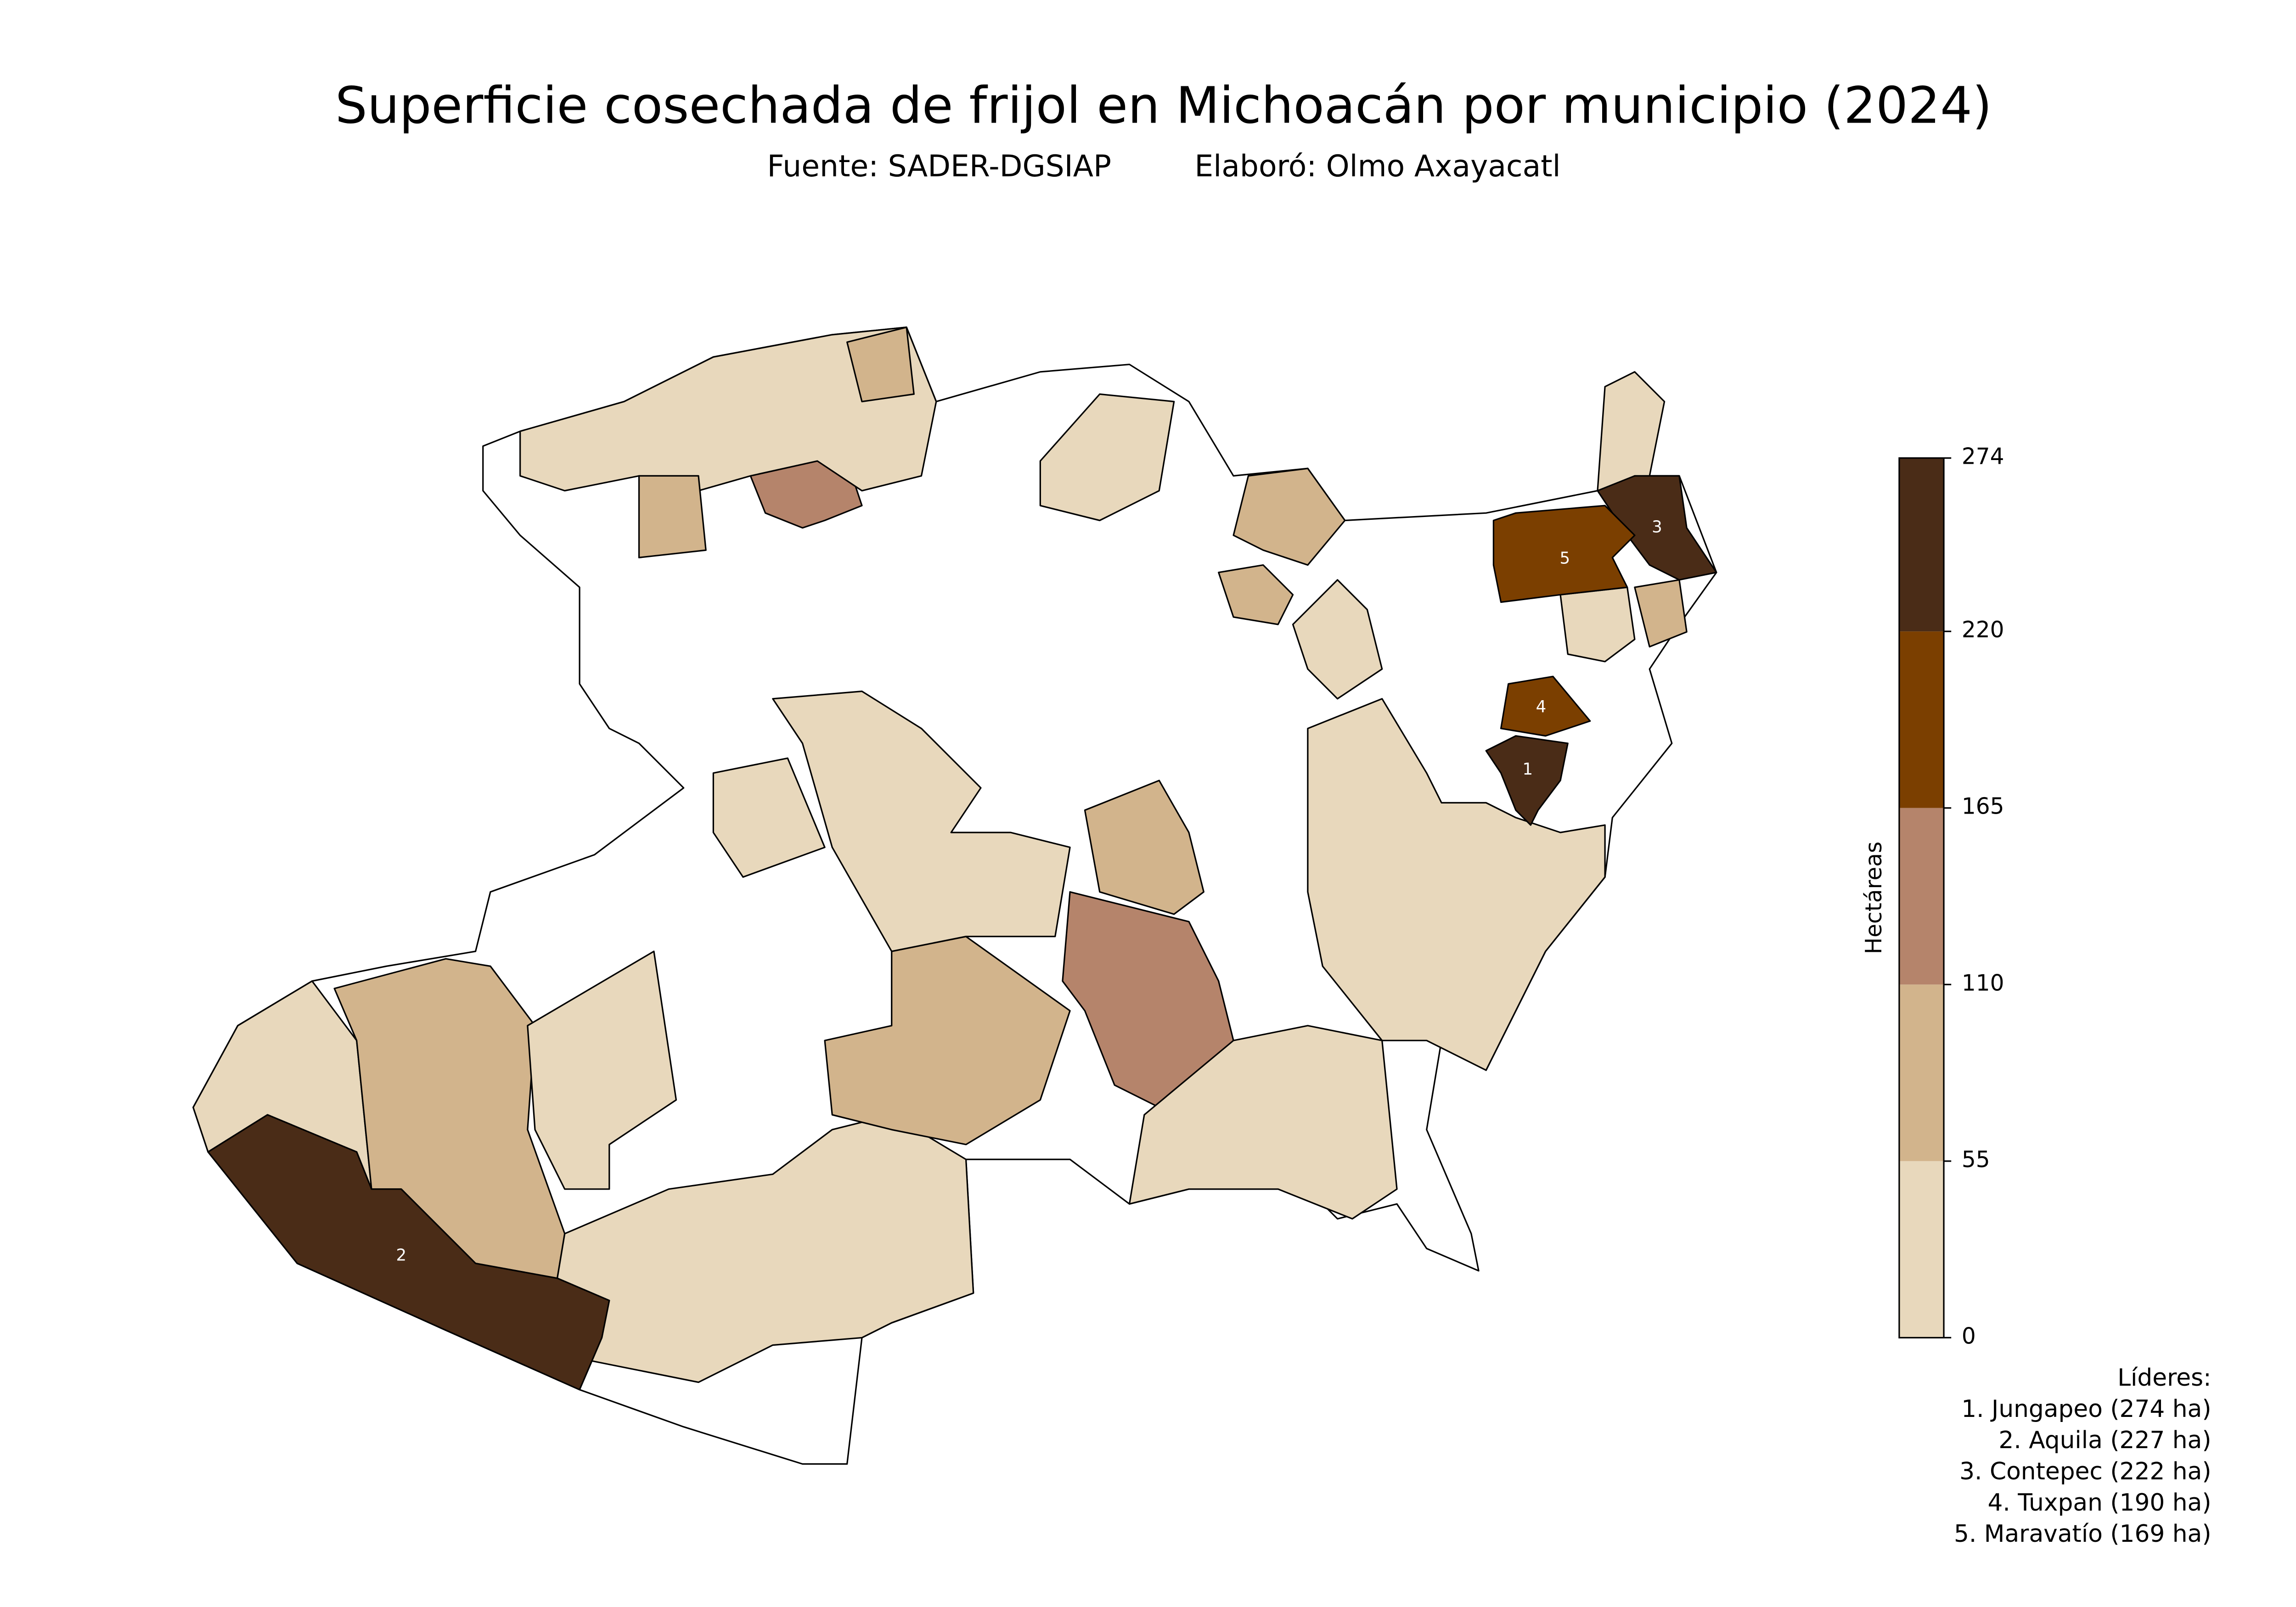 The width and height of the screenshot is (2296, 1607). Describe the element at coordinates (939, 166) in the screenshot. I see `source: Fuente: SADER-DGSIAP` at that location.